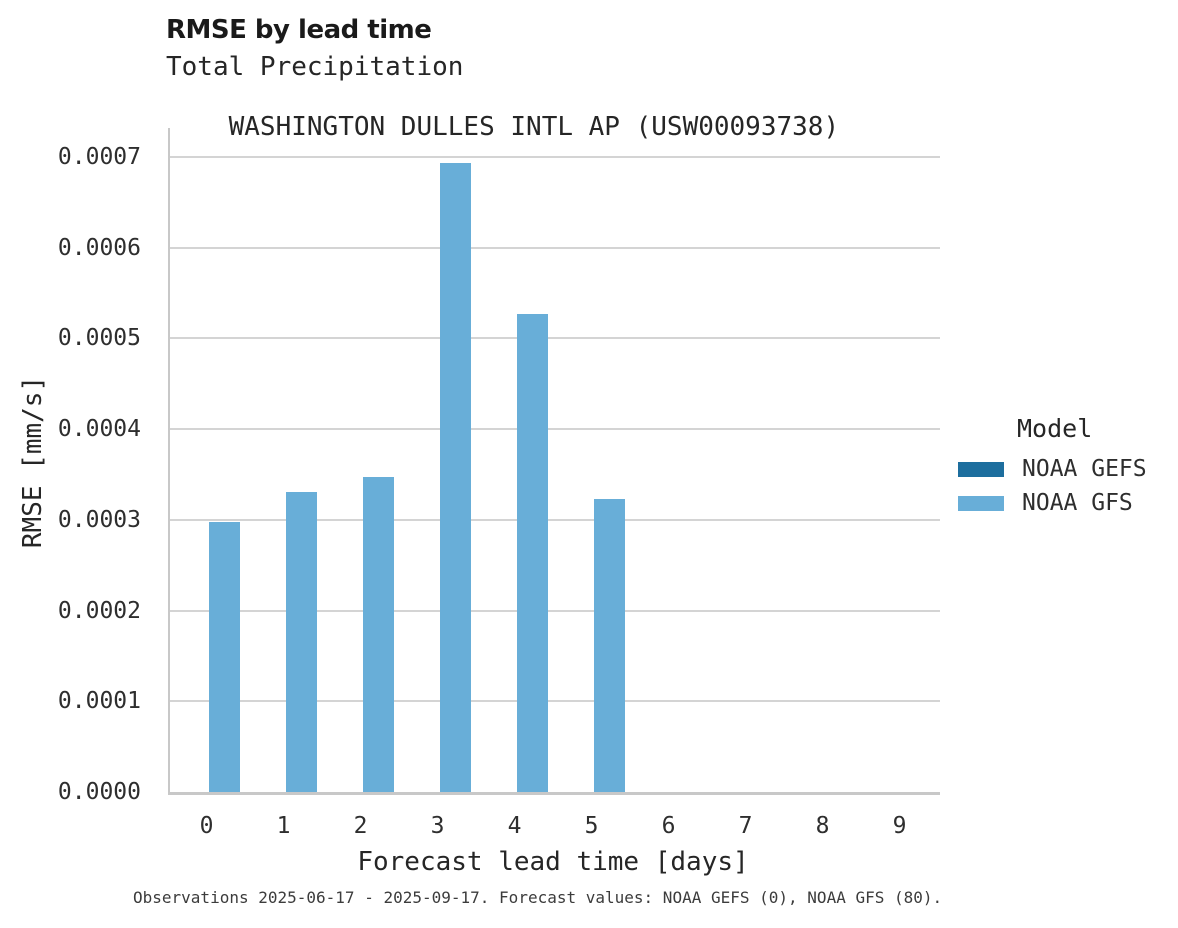 Image resolution: width=1178 pixels, height=928 pixels. What do you see at coordinates (899, 826) in the screenshot?
I see `x-tick-label: 9` at bounding box center [899, 826].